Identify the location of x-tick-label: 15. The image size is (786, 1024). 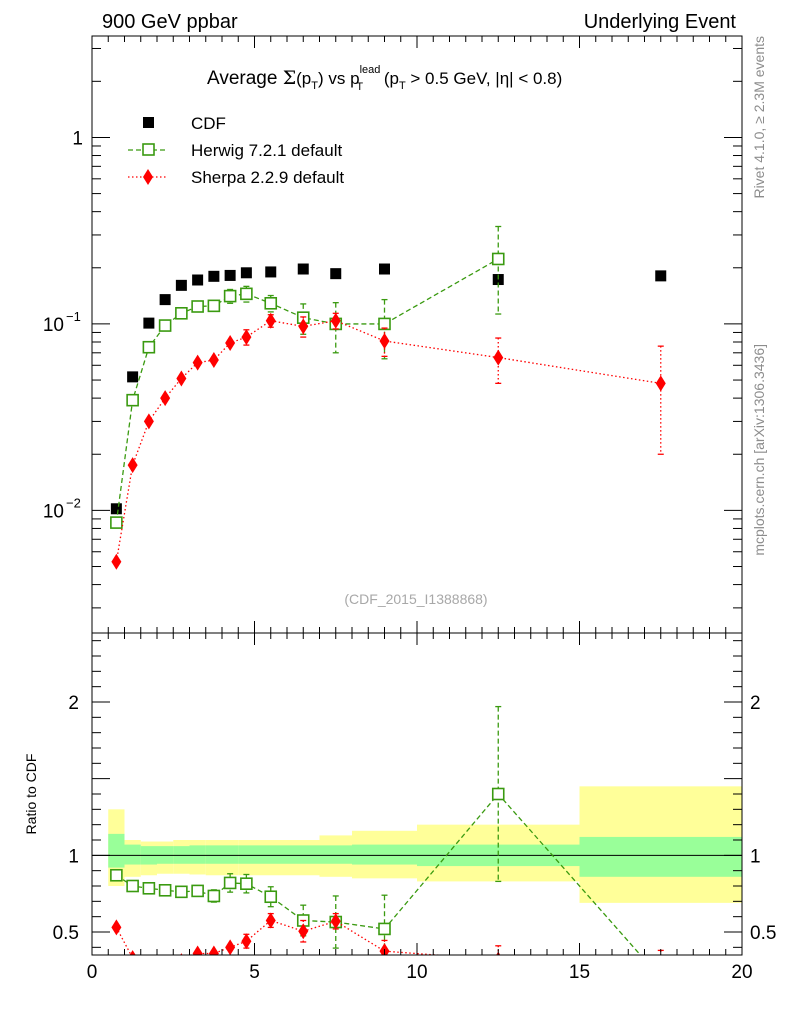
(579, 972).